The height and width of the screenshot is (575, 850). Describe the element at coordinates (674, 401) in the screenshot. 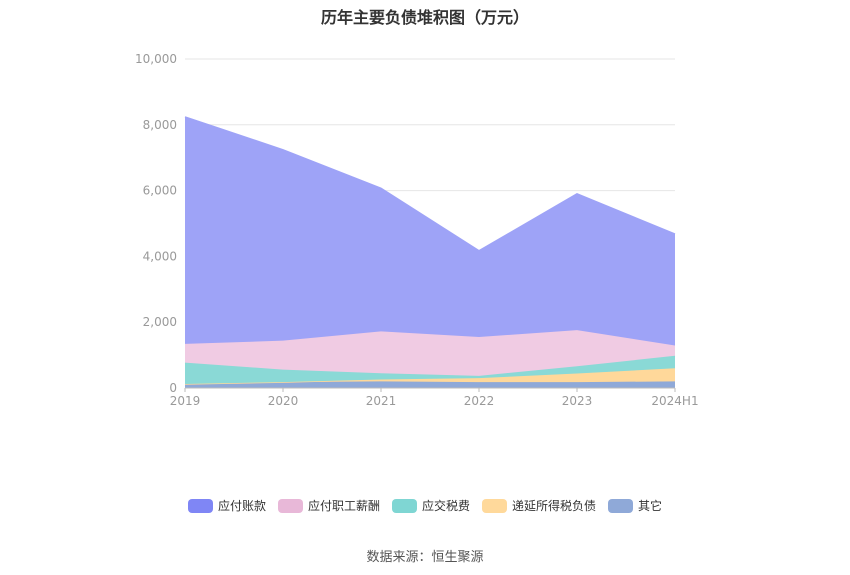

I see `x-tick-label: 2024H1` at that location.